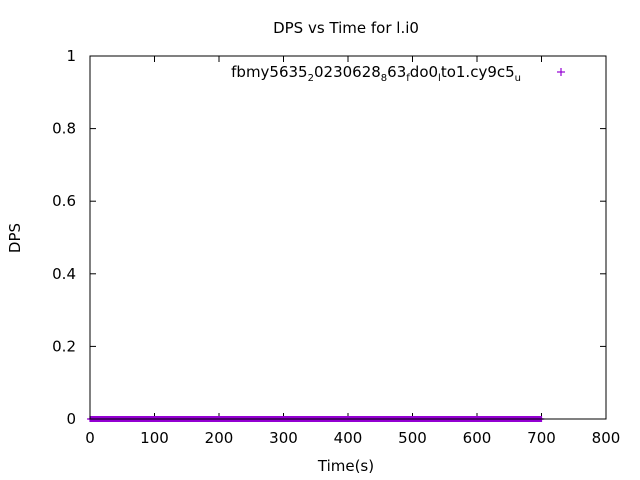 This screenshot has width=640, height=480. What do you see at coordinates (376, 73) in the screenshot?
I see `legend-series-label: fbmy563520230628863fdo0lto1.cy9c5u` at bounding box center [376, 73].